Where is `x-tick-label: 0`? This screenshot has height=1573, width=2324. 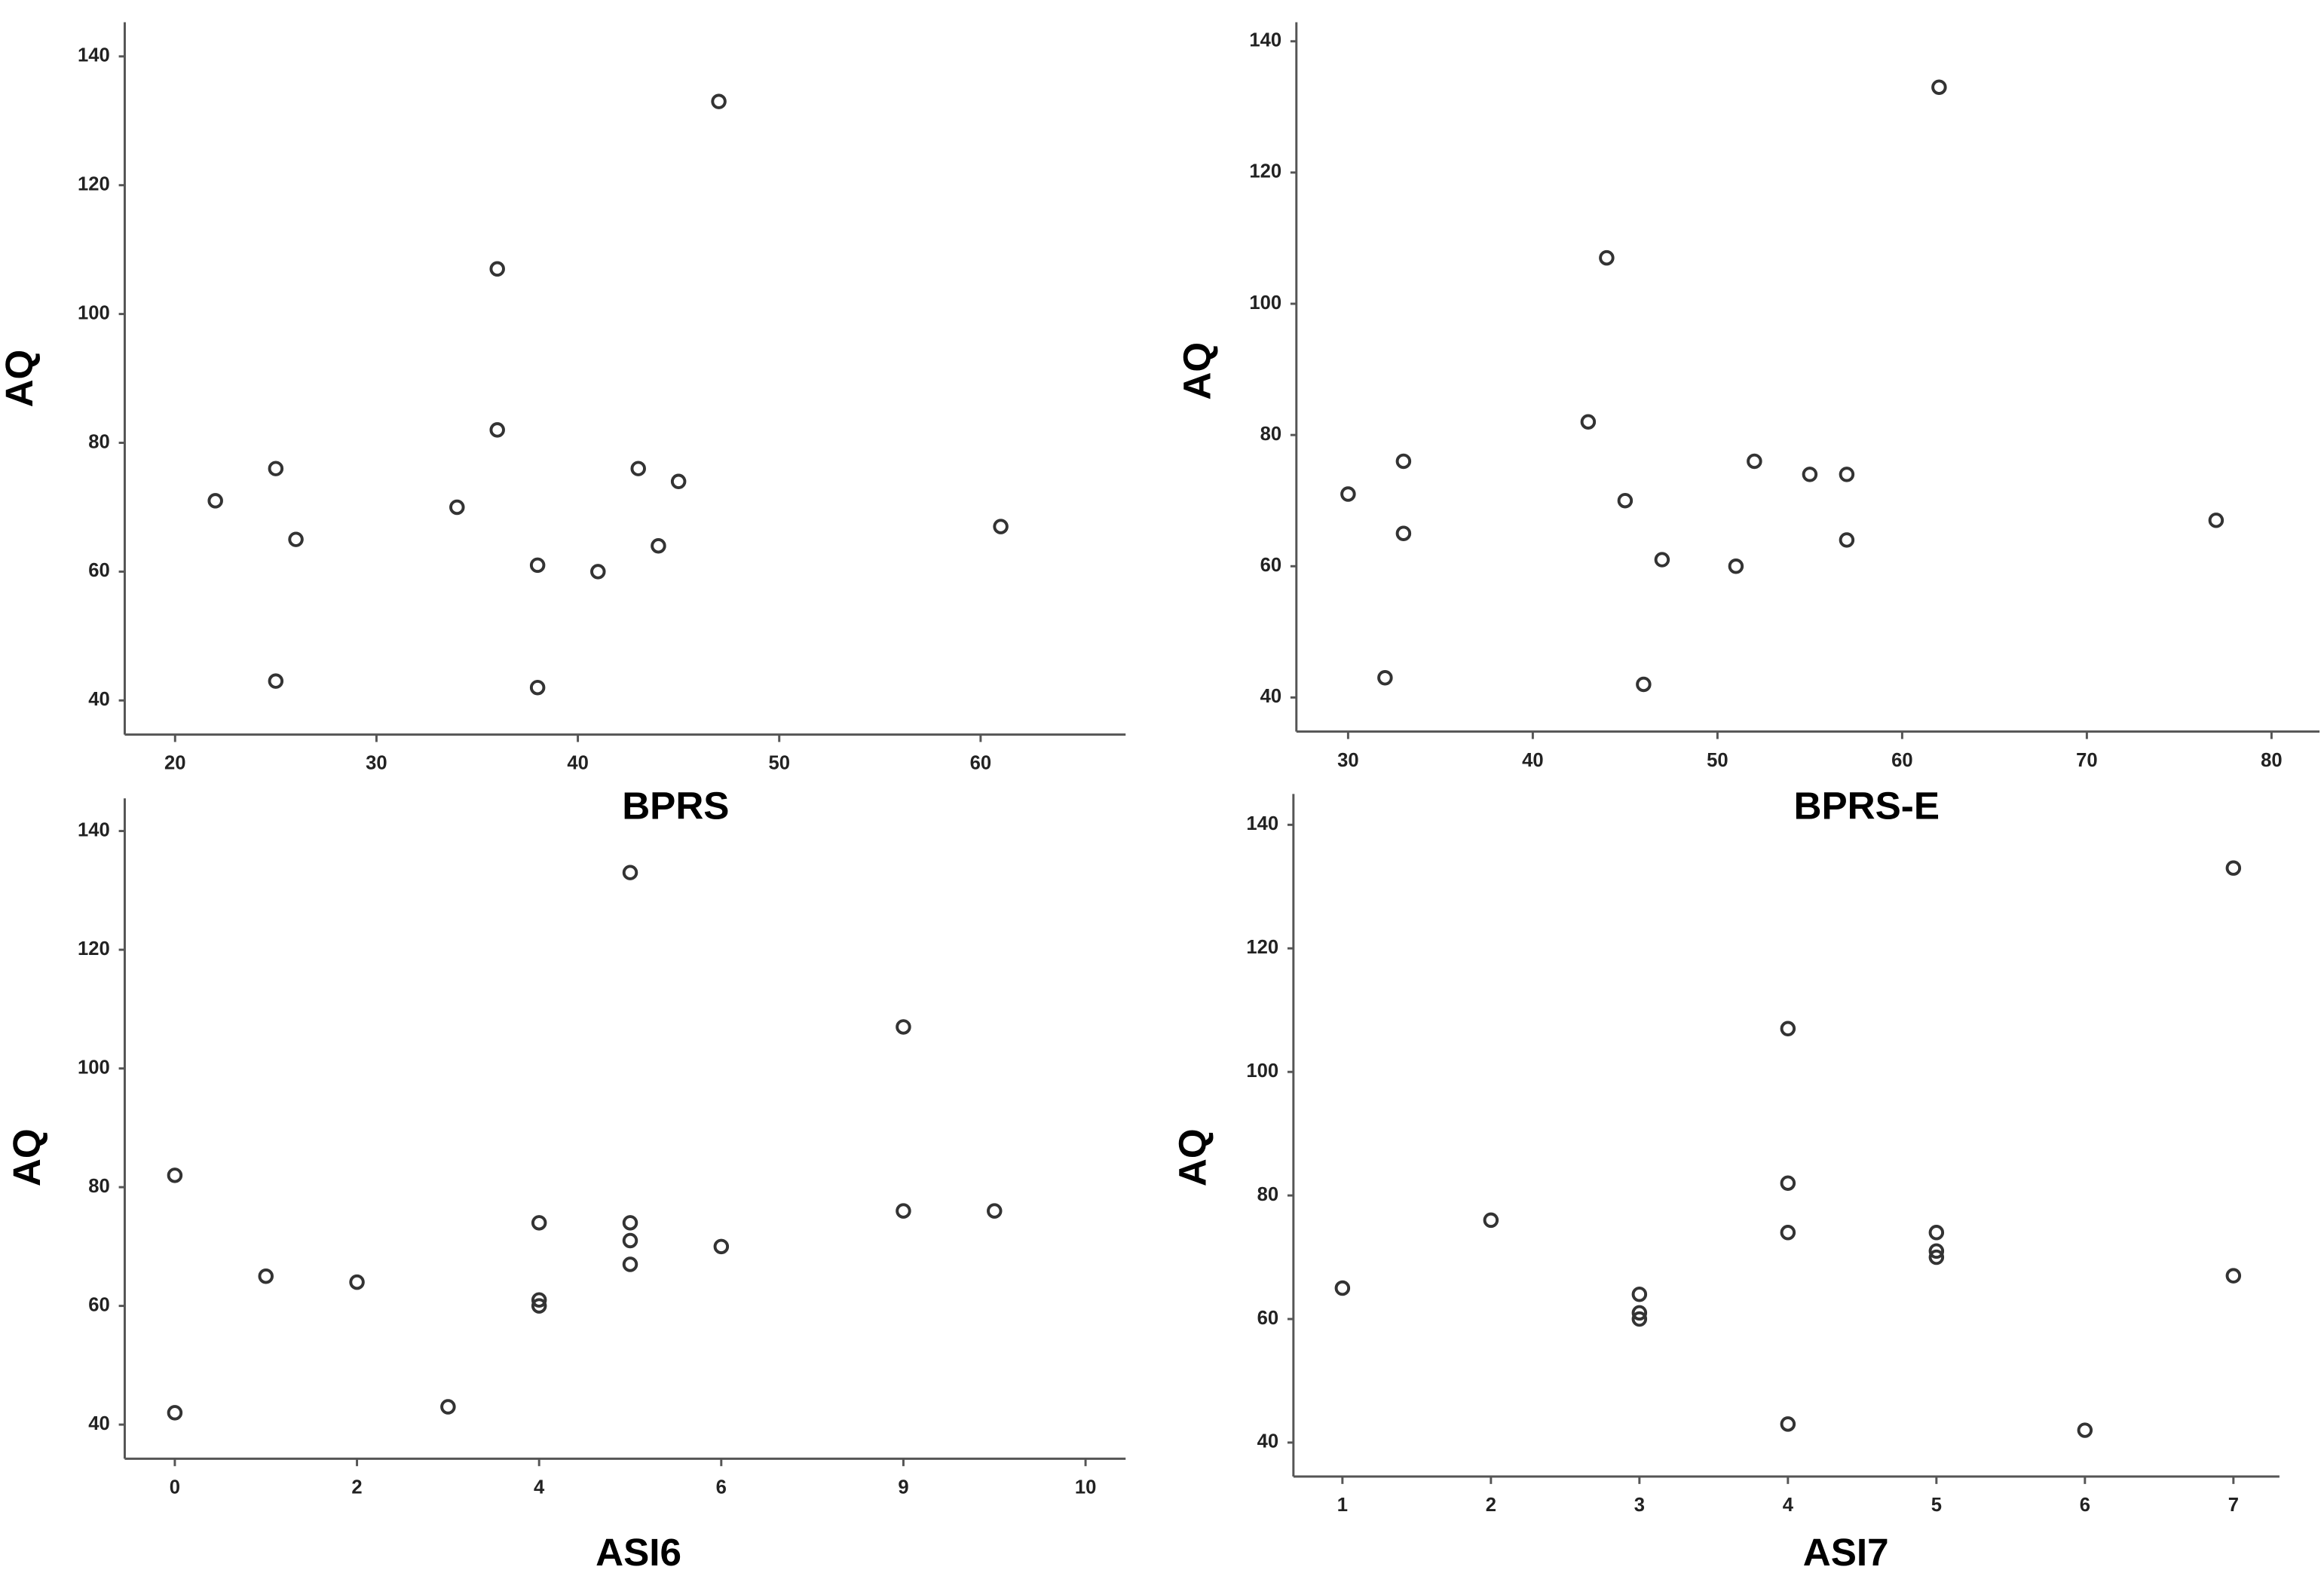
x-tick-label: 0 is located at coordinates (175, 1487).